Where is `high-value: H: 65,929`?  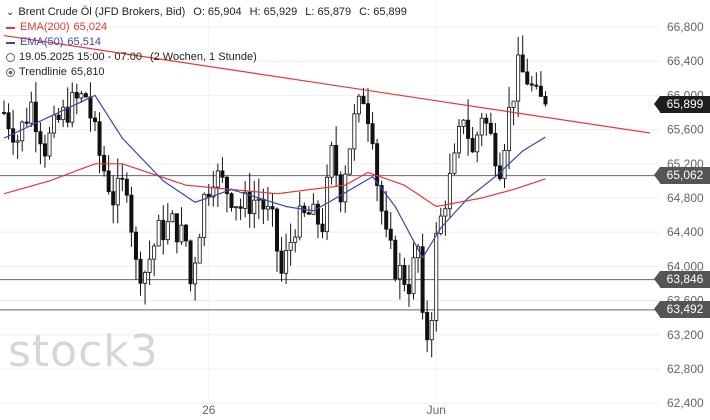 high-value: H: 65,929 is located at coordinates (273, 12).